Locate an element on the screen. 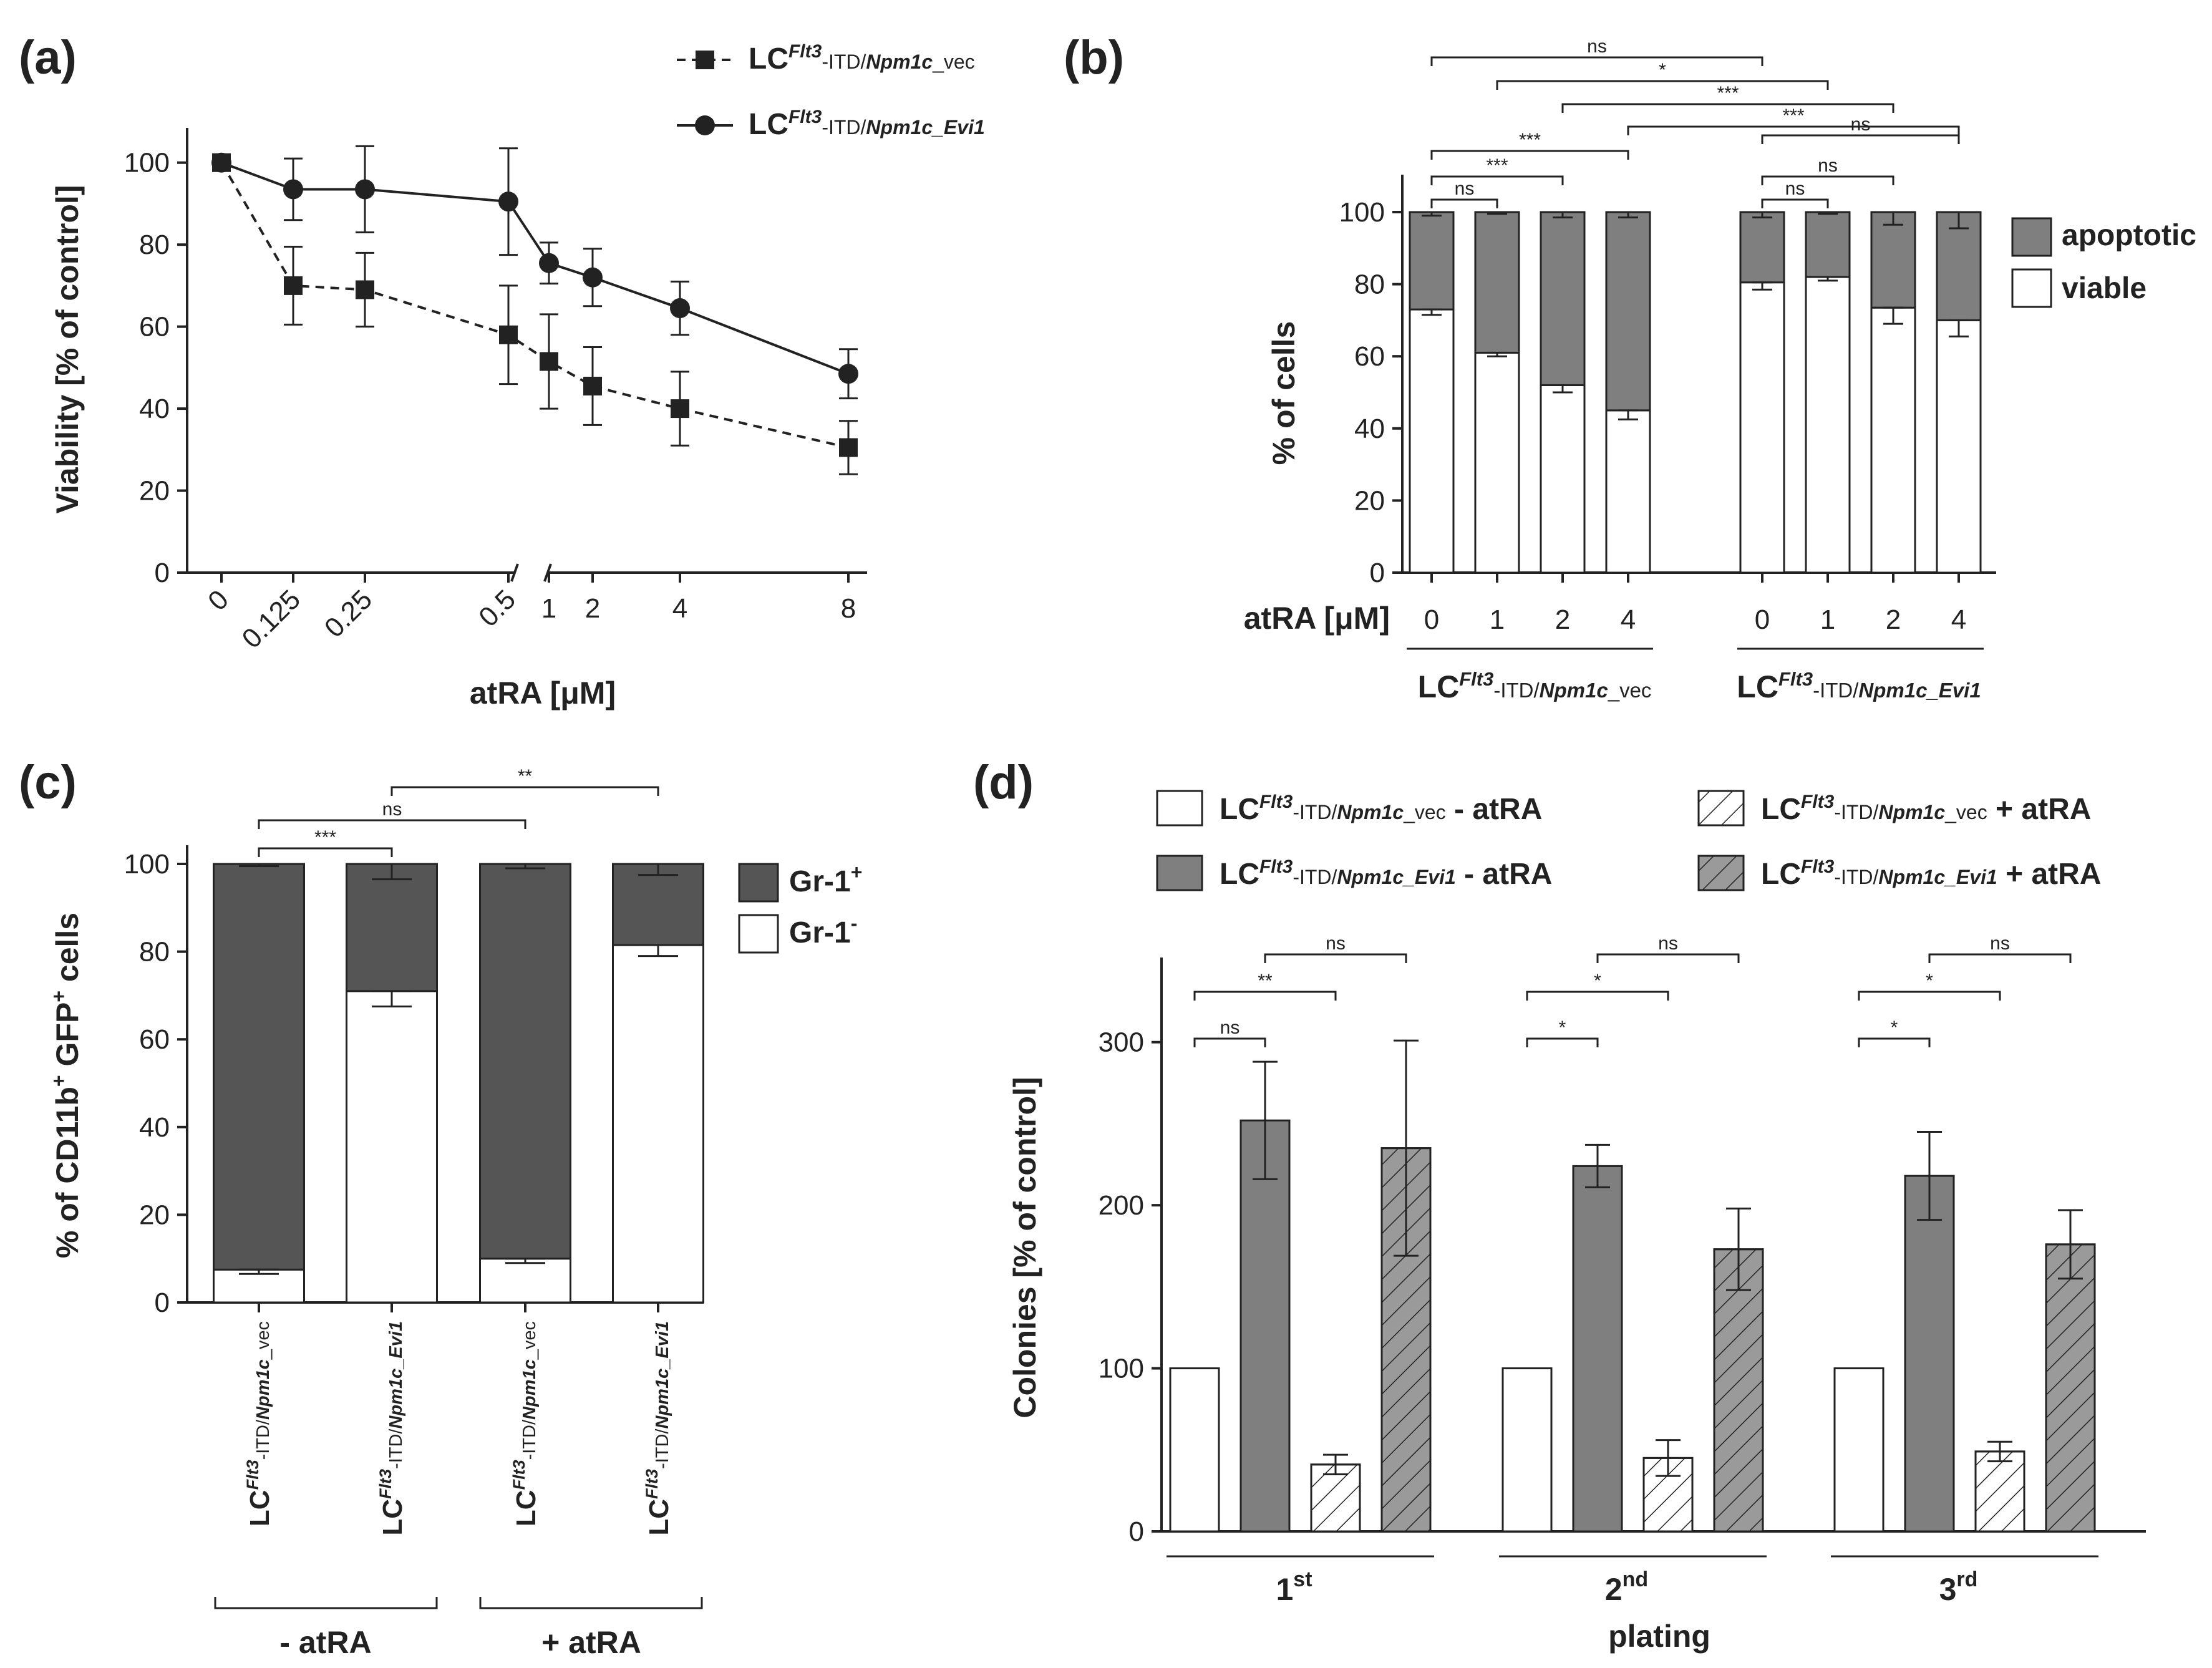 This screenshot has height=1668, width=2212. c-sig-label: *** is located at coordinates (325, 837).